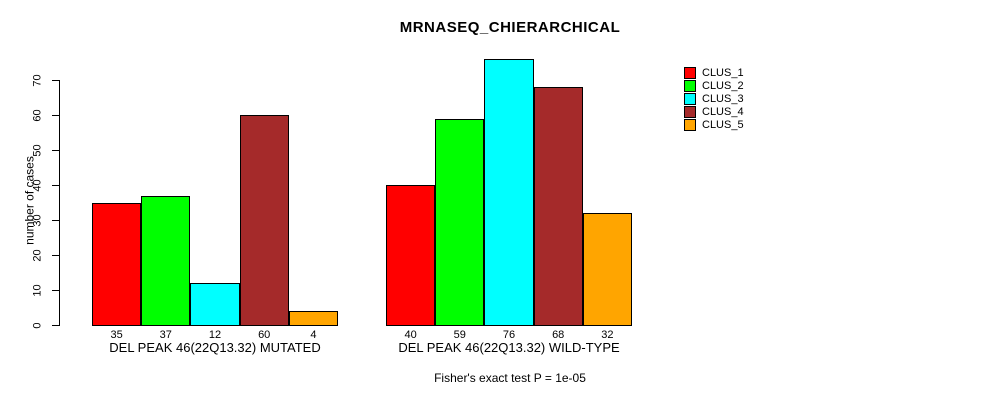 This screenshot has height=400, width=990. Describe the element at coordinates (264, 220) in the screenshot. I see `bar-clus_4-group1` at that location.